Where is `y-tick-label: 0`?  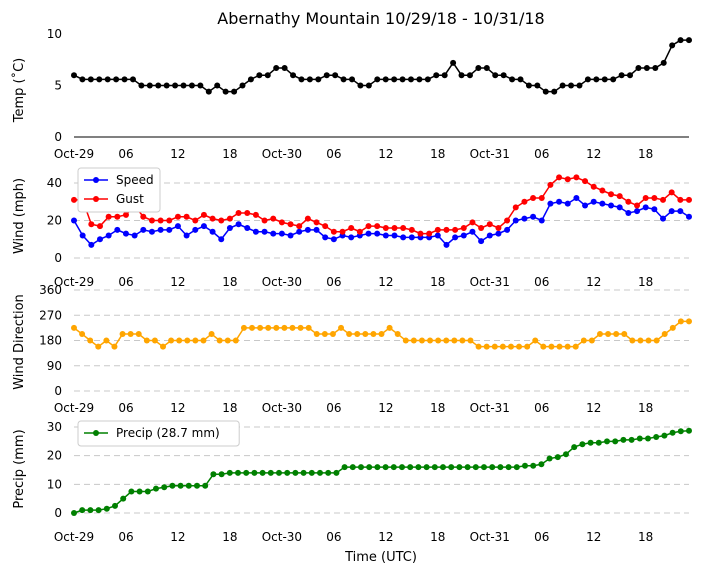 y-tick-label: 0 is located at coordinates (58, 258).